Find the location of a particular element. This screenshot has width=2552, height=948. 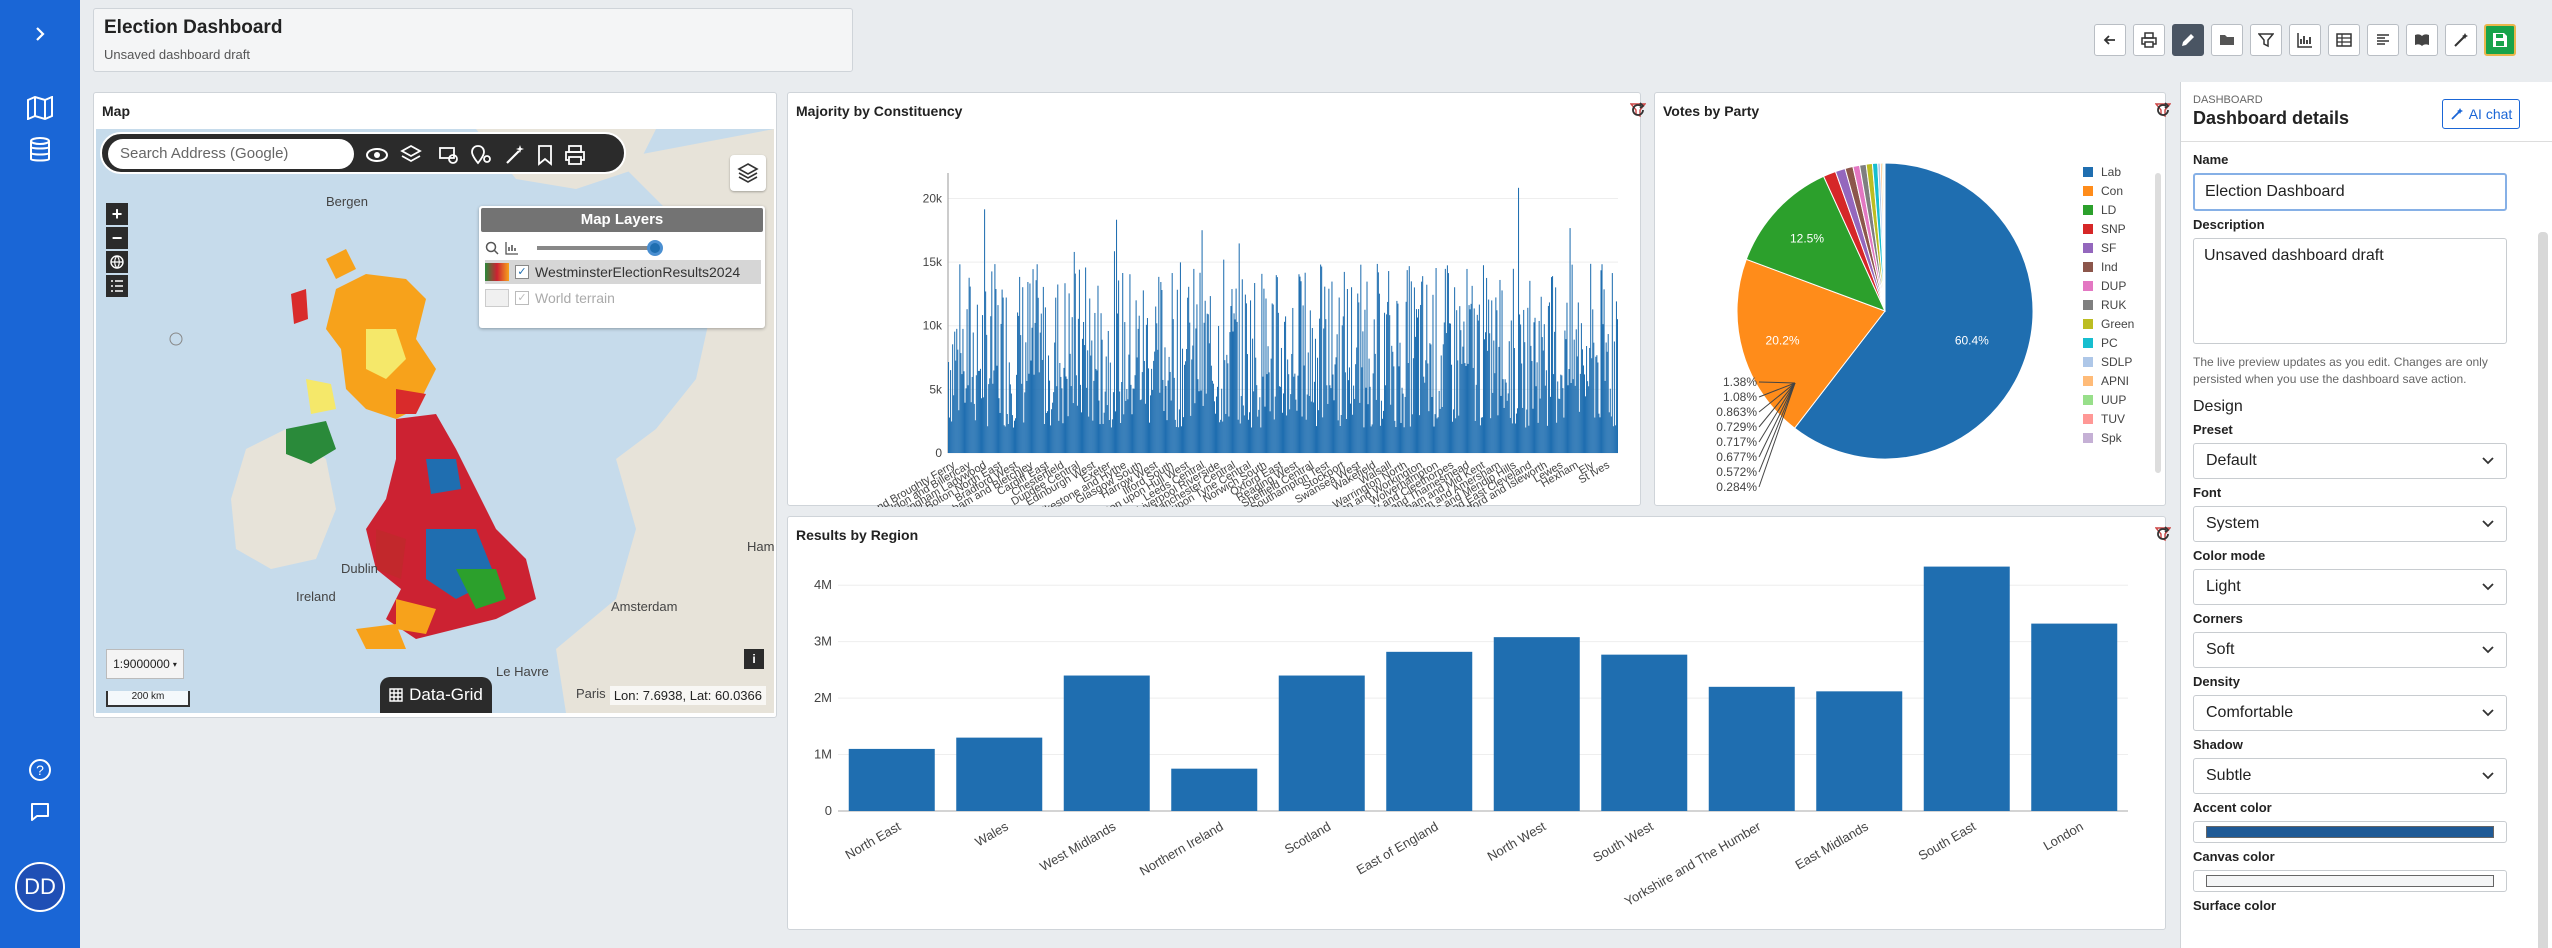

print-button is located at coordinates (2149, 40).